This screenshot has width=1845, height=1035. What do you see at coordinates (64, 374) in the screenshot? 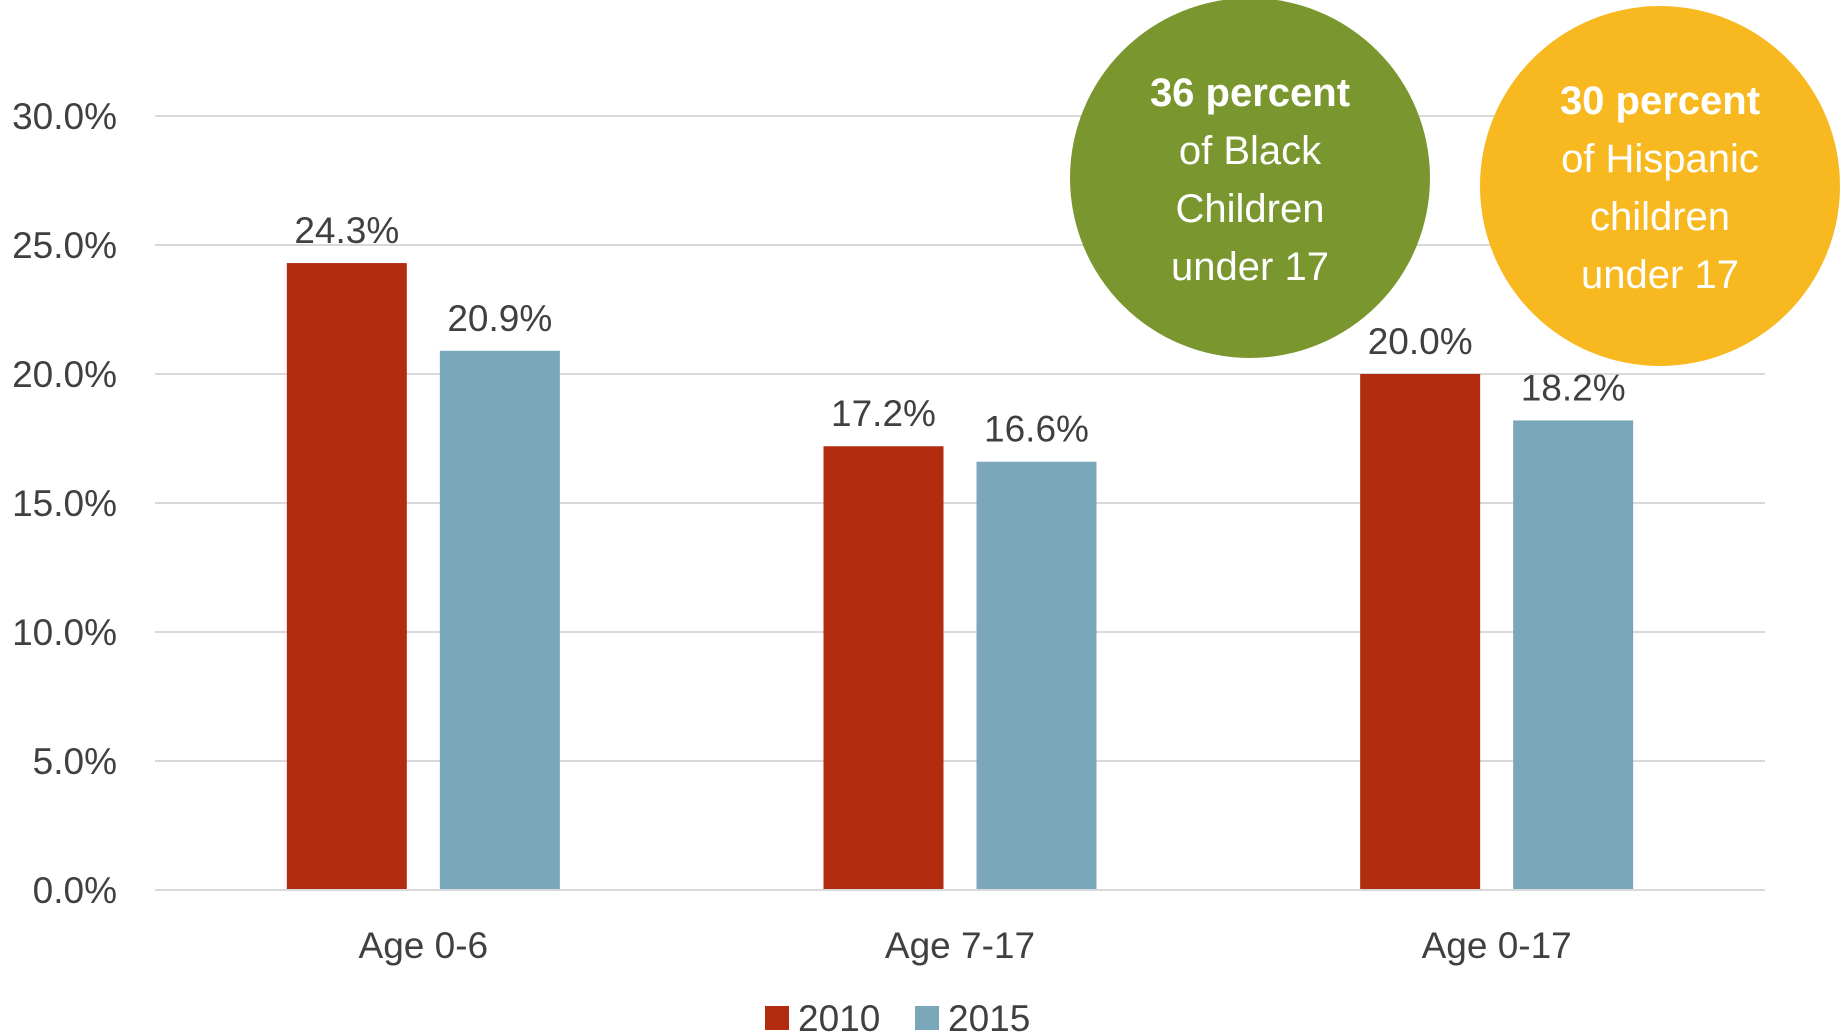
I see `y-tick-label: 20.0%` at bounding box center [64, 374].